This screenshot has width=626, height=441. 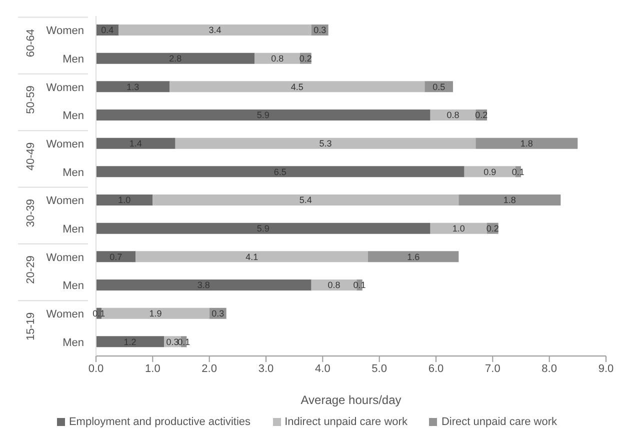 I want to click on data-label: 5.4, so click(x=305, y=200).